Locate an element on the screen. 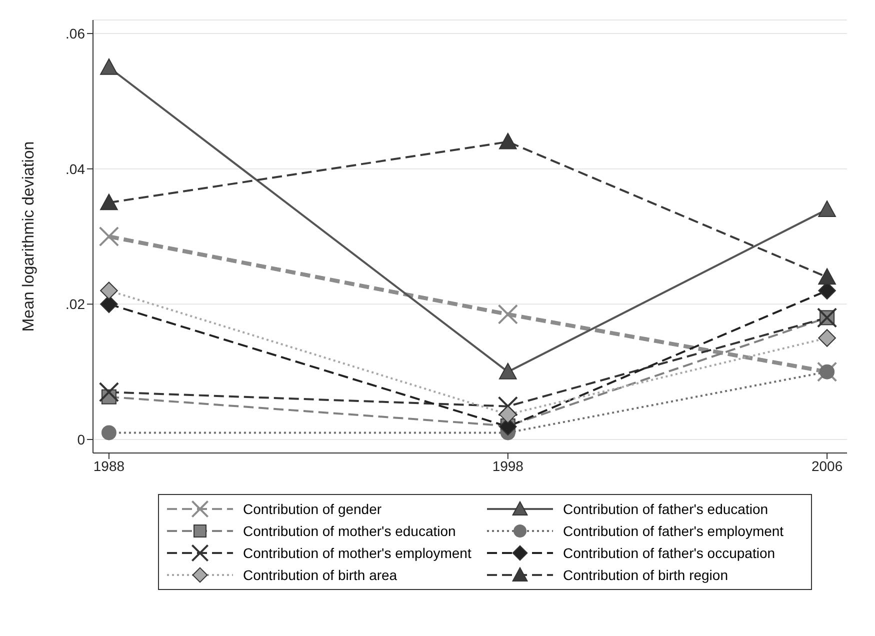  y-tick-label: .06 is located at coordinates (76, 34).